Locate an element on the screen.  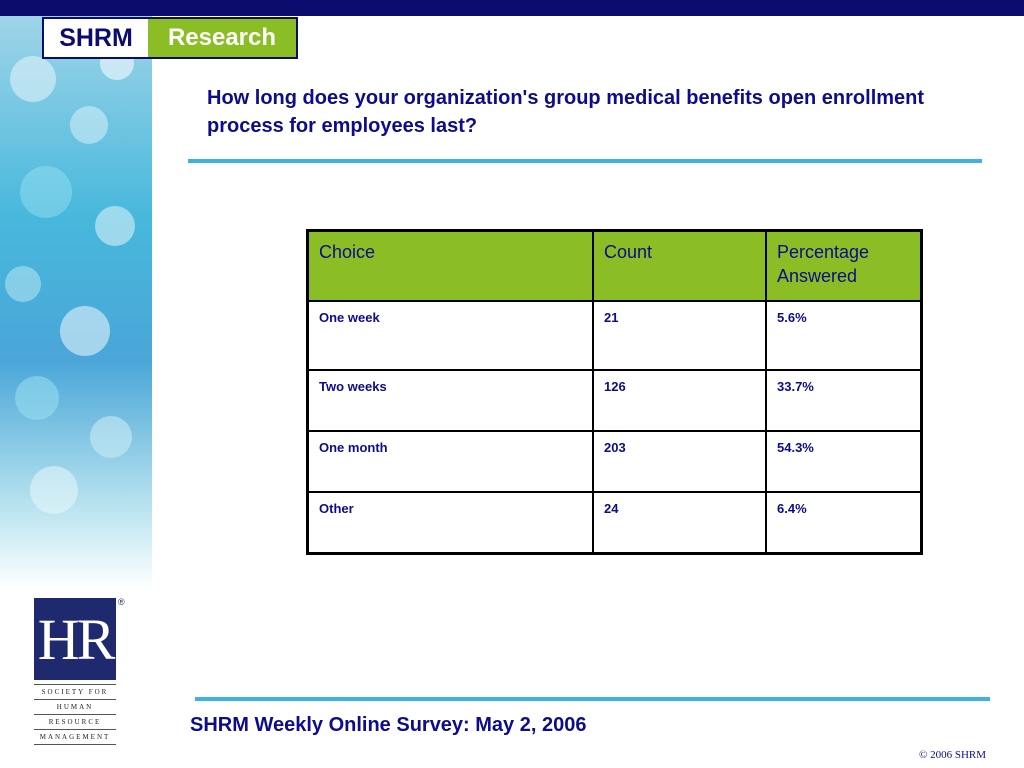
org-line-society: SOCIETY FOR is located at coordinates (75, 691).